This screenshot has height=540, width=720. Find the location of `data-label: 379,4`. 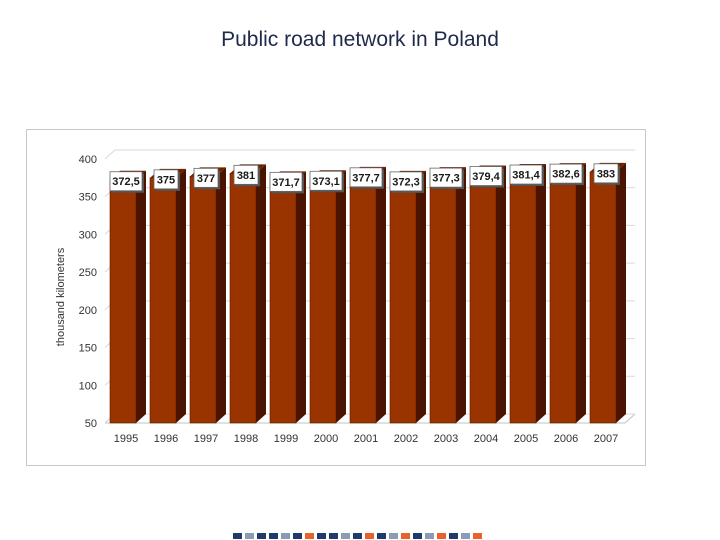

data-label: 379,4 is located at coordinates (486, 177).